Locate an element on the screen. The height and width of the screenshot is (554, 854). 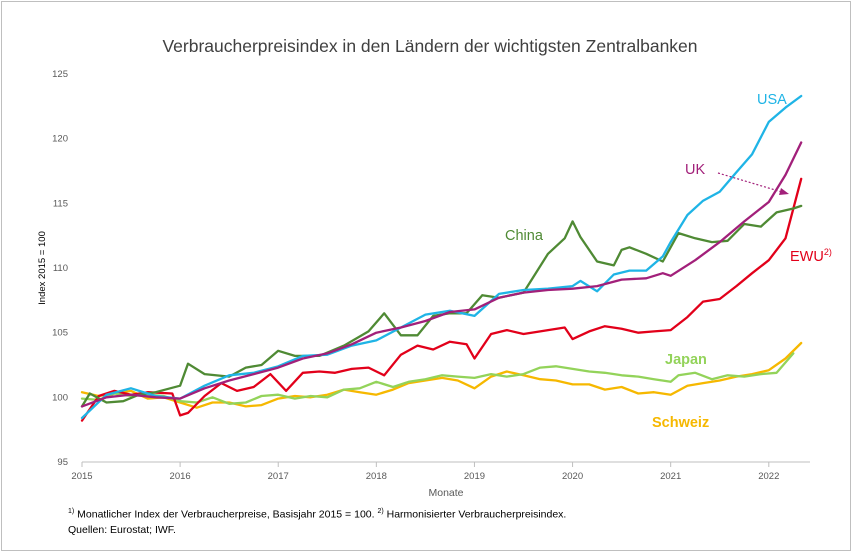
y-tick-label: 125 is located at coordinates (60, 74).